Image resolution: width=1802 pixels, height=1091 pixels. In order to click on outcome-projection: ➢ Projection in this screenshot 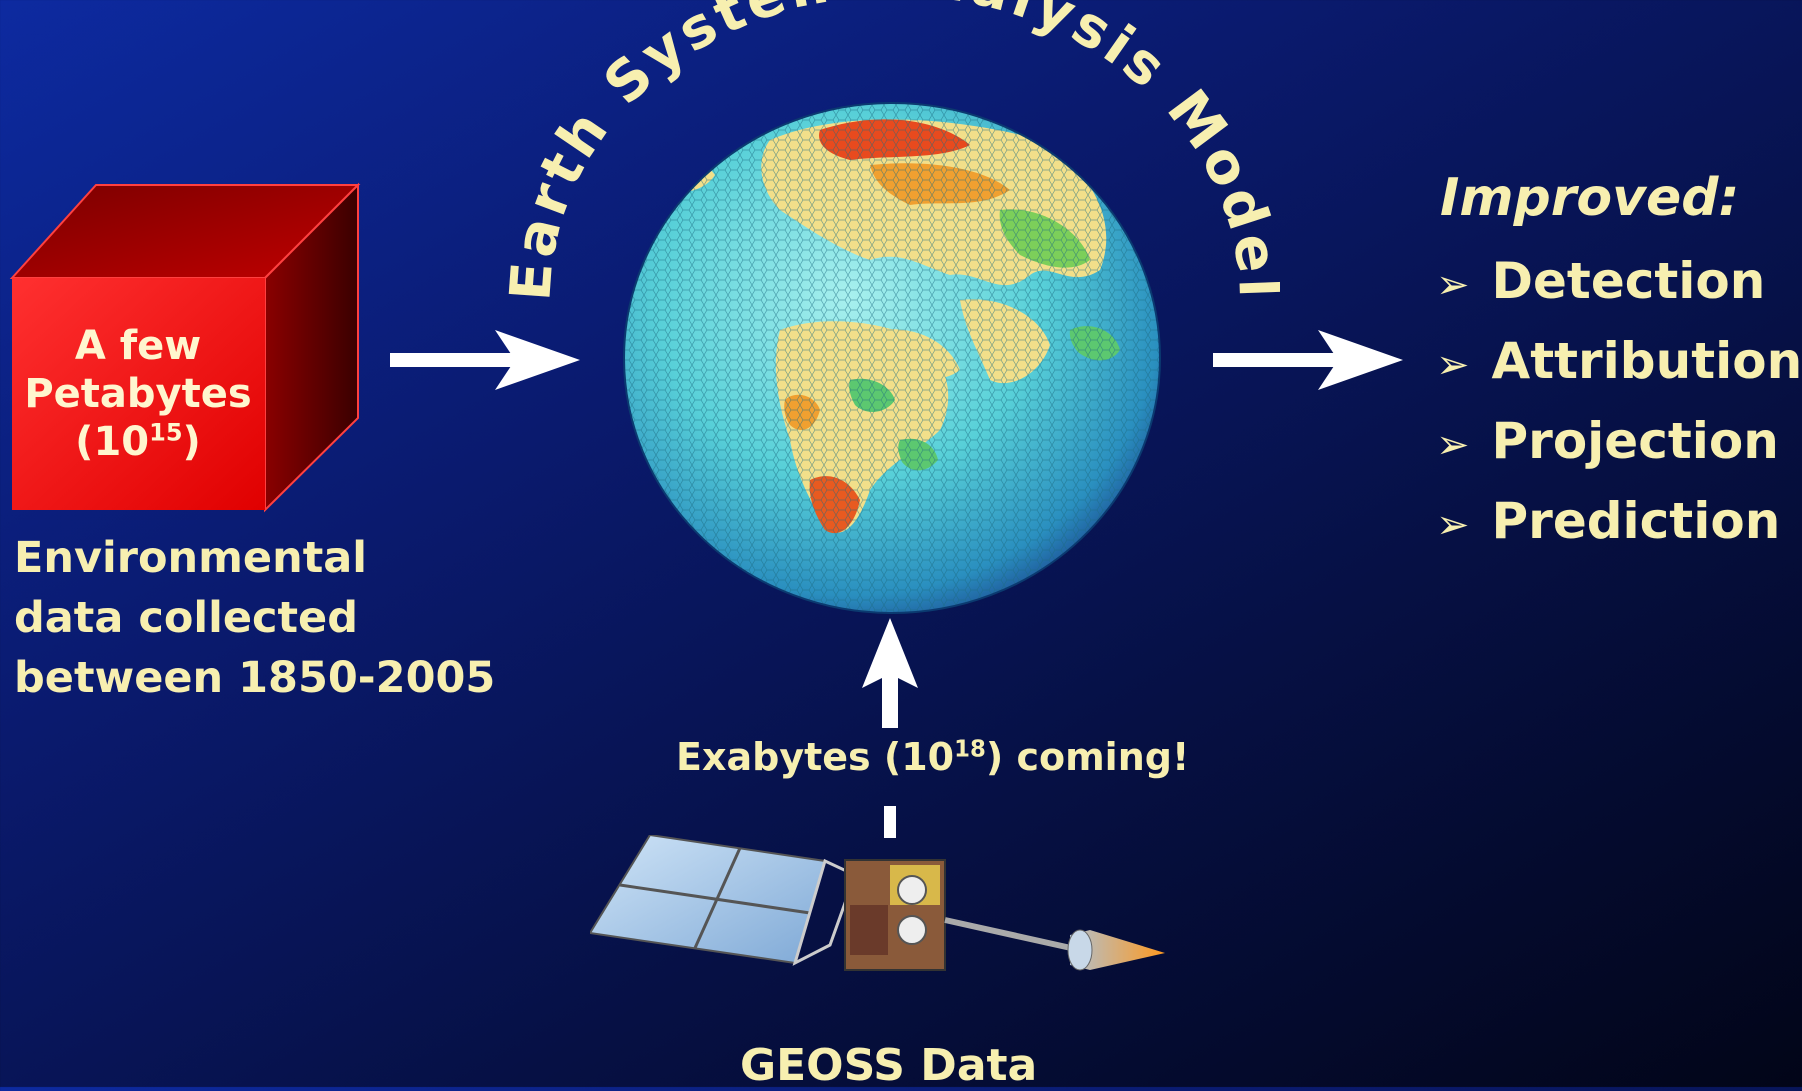, I will do `click(1607, 441)`.